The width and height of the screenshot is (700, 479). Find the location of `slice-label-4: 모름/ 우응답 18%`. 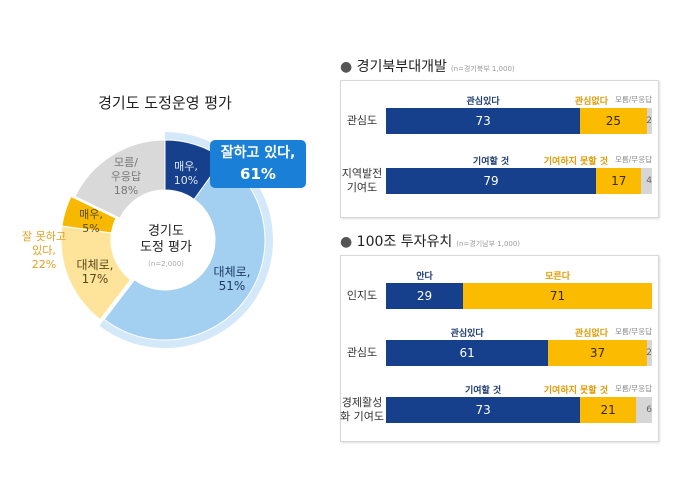

slice-label-4: 모름/ 우응답 18% is located at coordinates (126, 176).